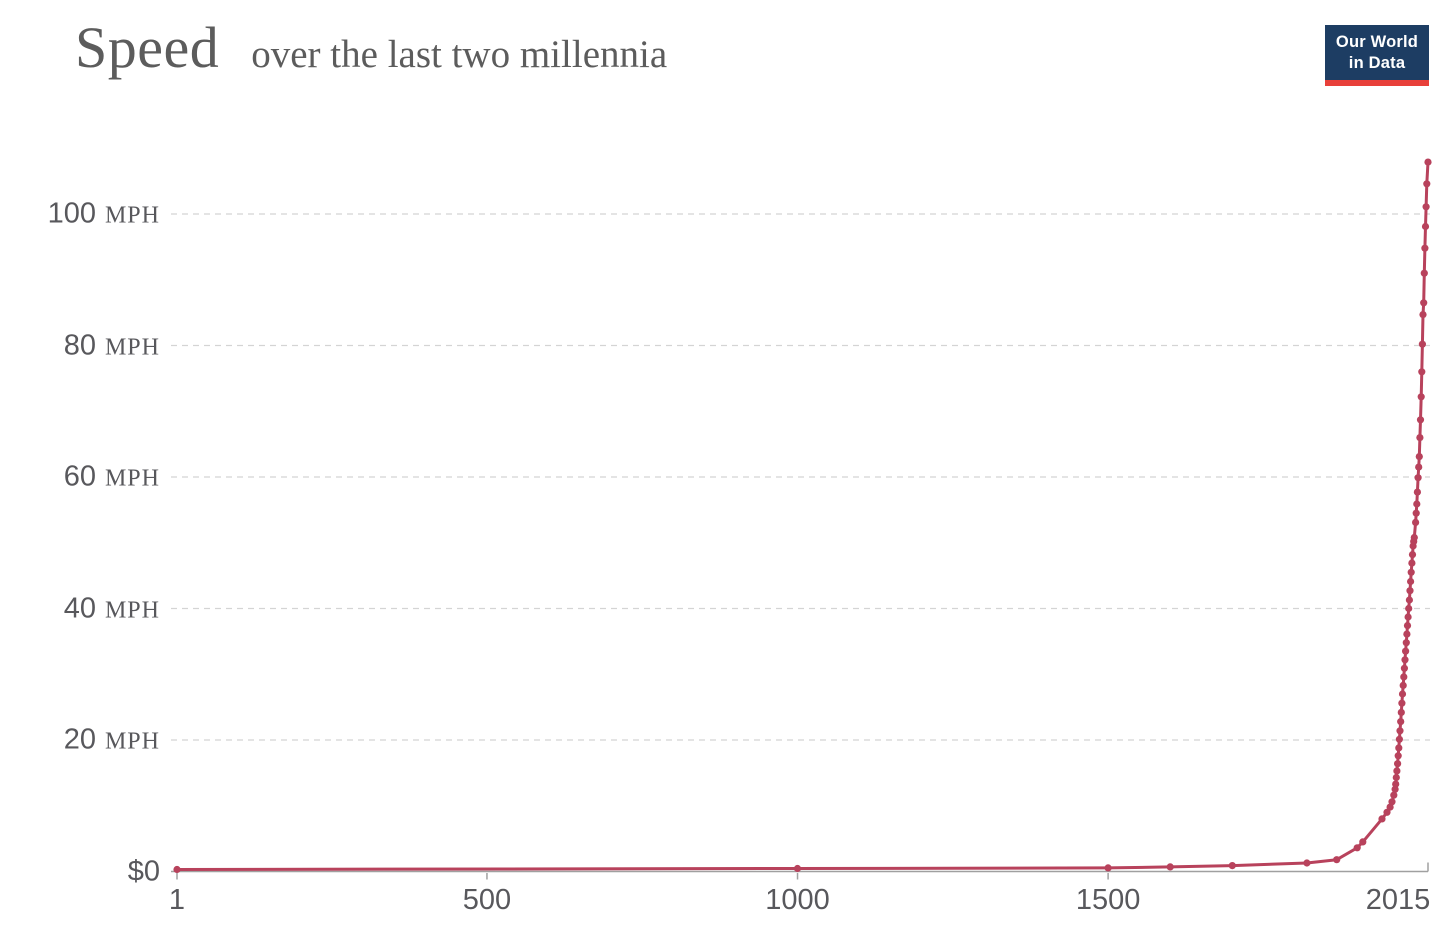 Image resolution: width=1456 pixels, height=944 pixels. I want to click on y-axis-label-value: 100, so click(71, 213).